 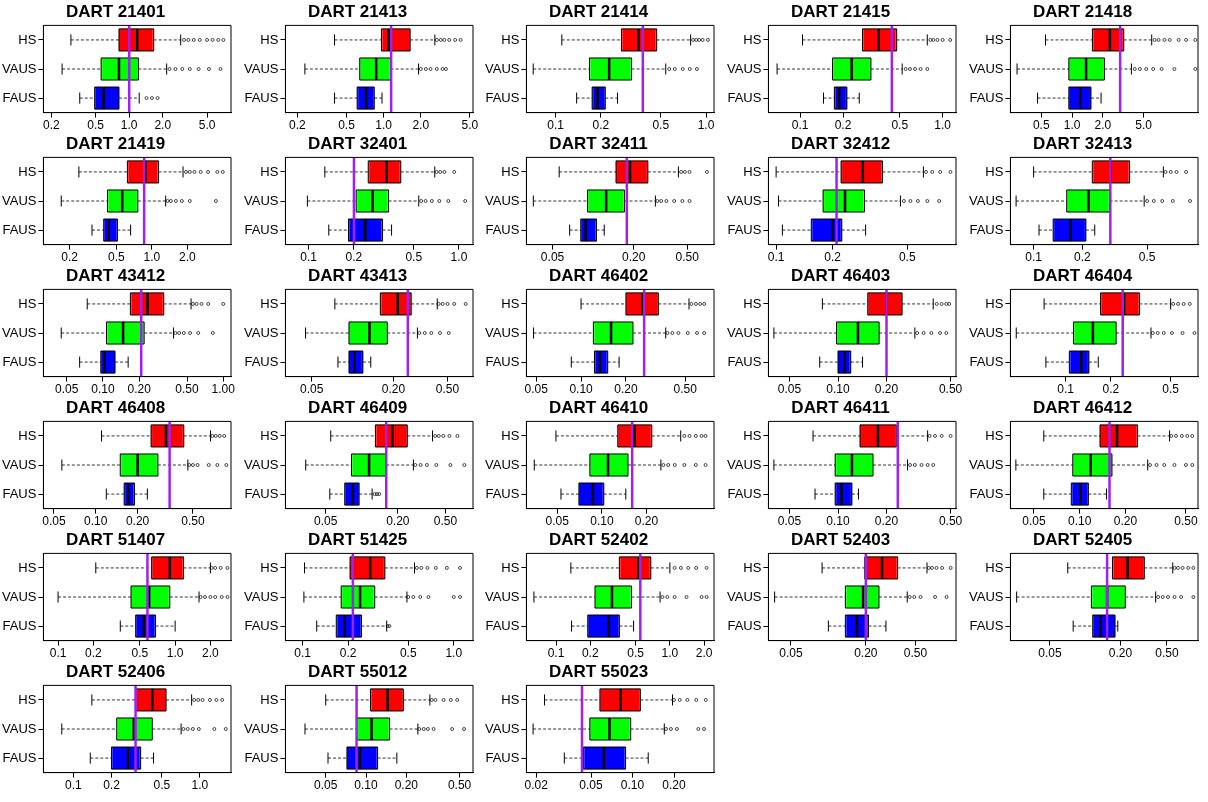 I want to click on chart-title: DART 43412, so click(x=115, y=275).